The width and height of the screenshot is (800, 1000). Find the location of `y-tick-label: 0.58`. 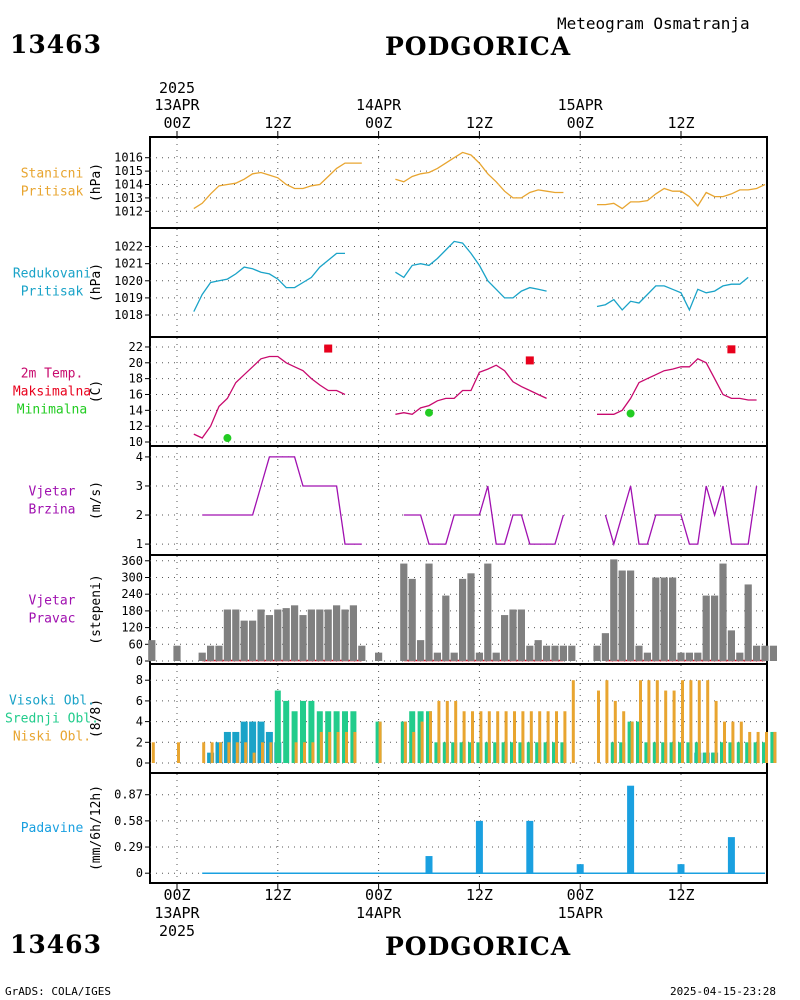

y-tick-label: 0.58 is located at coordinates (128, 821).